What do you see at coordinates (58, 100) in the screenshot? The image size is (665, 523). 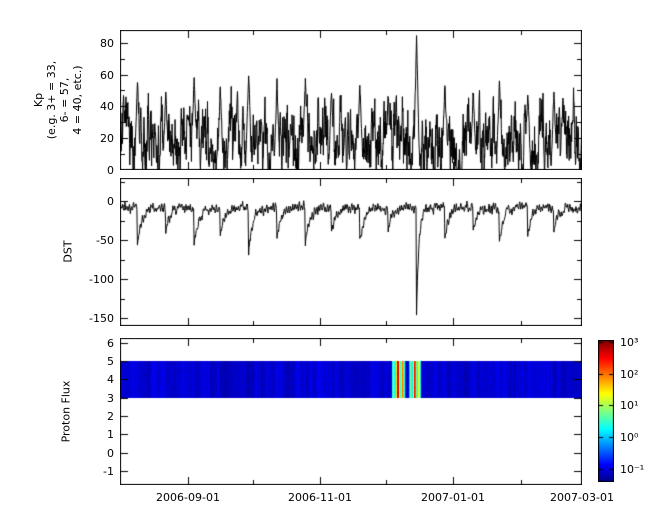 I see `kp-axis-label: Kp (e.g. 3+ = 33, 6- = 57, 4 = 40, etc.)` at bounding box center [58, 100].